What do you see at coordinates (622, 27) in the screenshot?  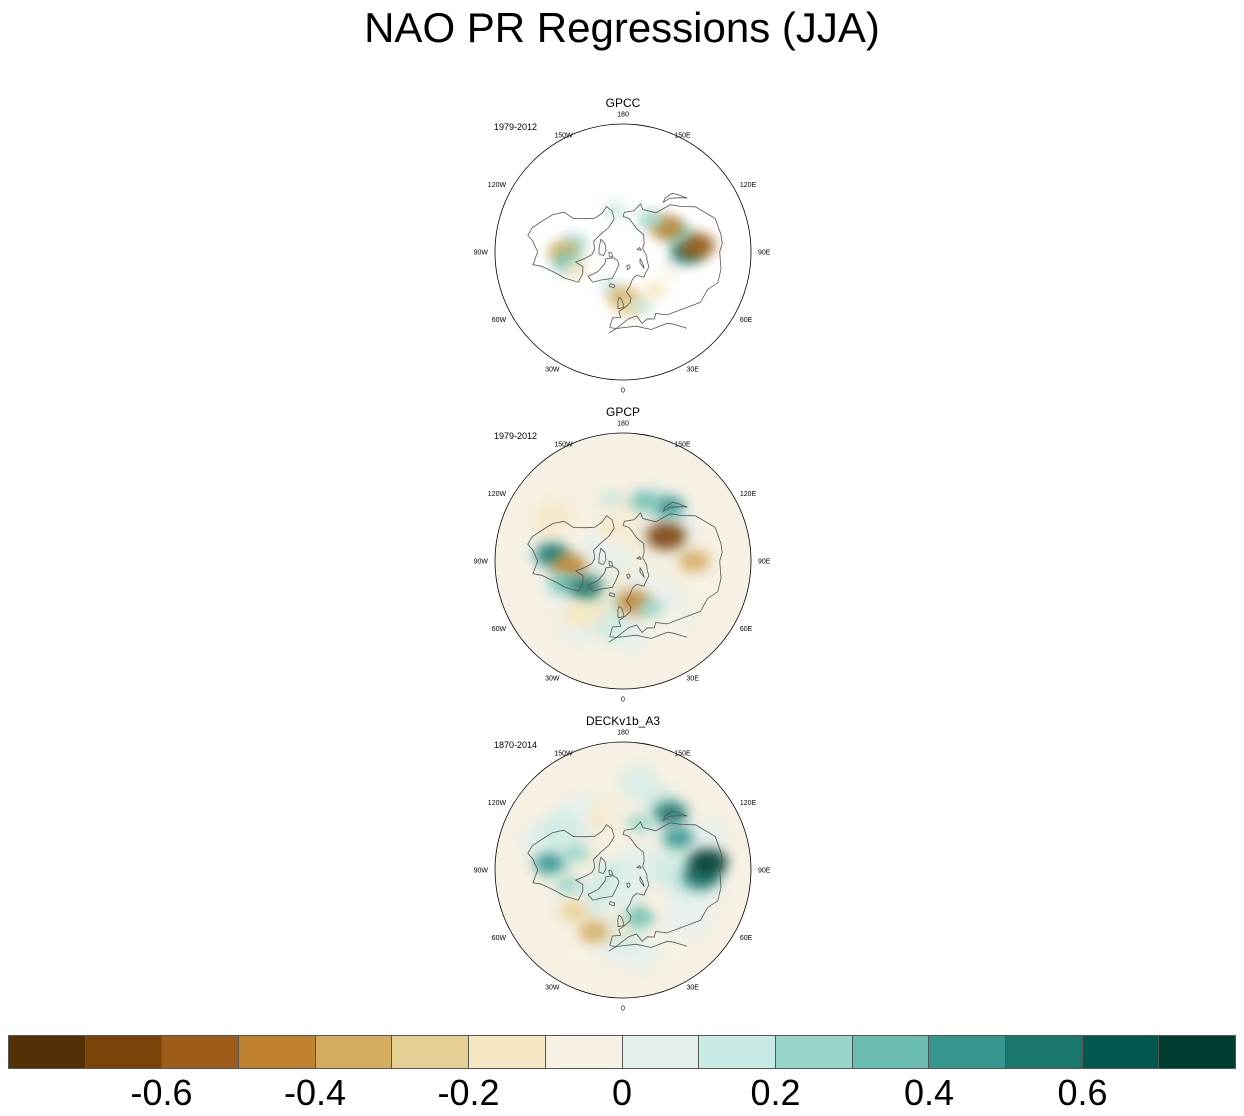 I see `figure-title: NAO PR Regressions (JJA)` at bounding box center [622, 27].